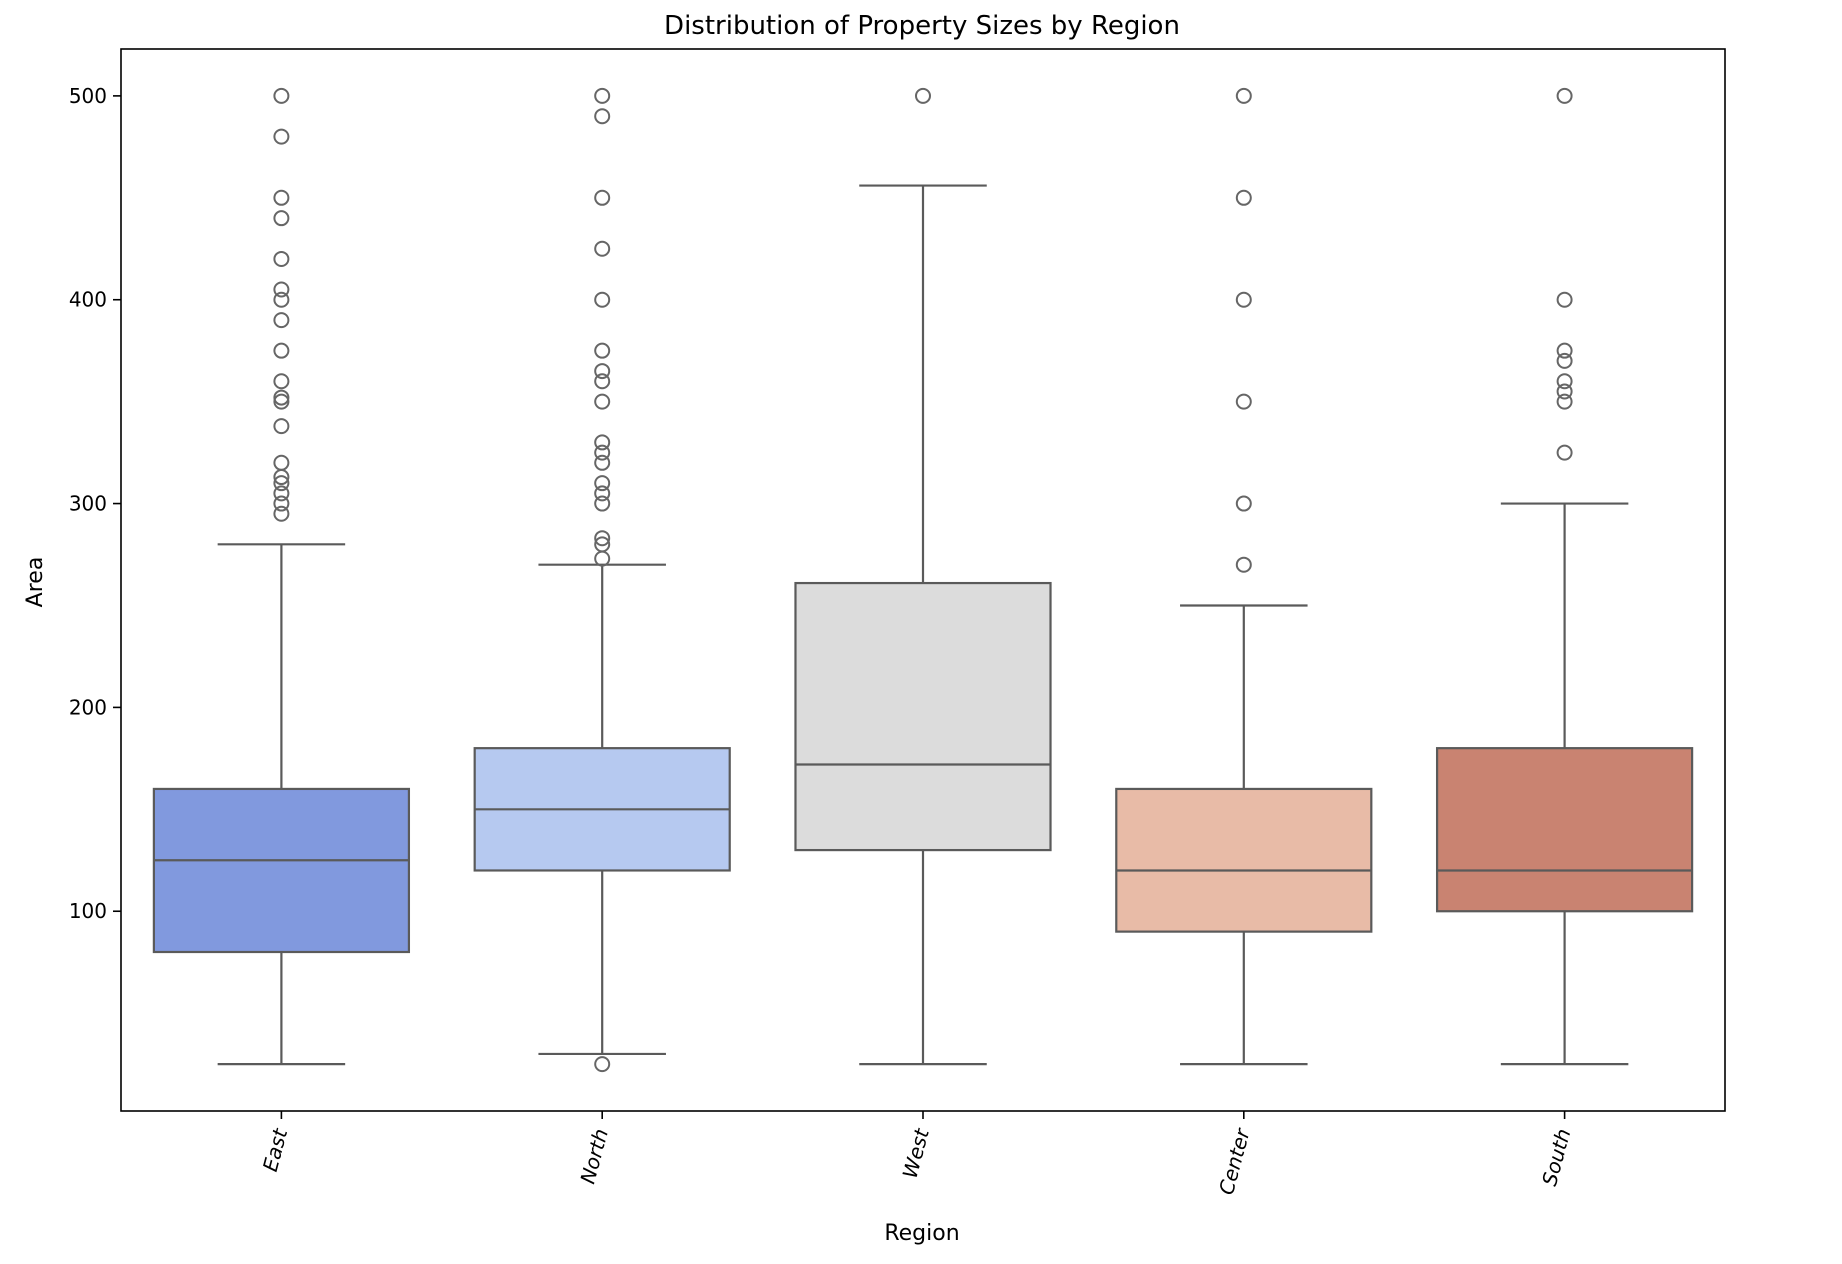 This screenshot has width=1842, height=1264. What do you see at coordinates (1244, 860) in the screenshot?
I see `box-center` at bounding box center [1244, 860].